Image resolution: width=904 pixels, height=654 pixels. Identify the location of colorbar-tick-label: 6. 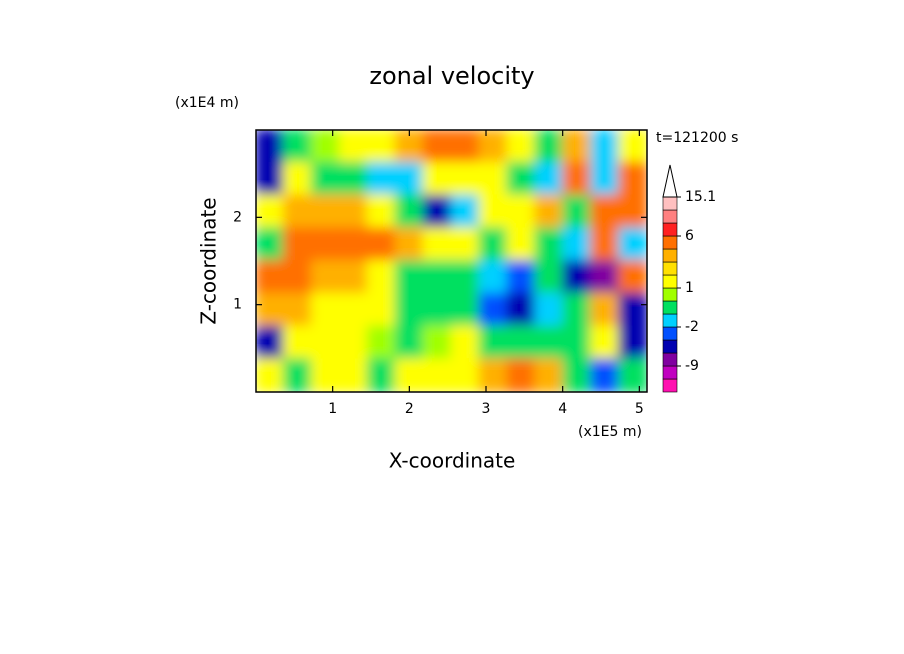
(689, 236).